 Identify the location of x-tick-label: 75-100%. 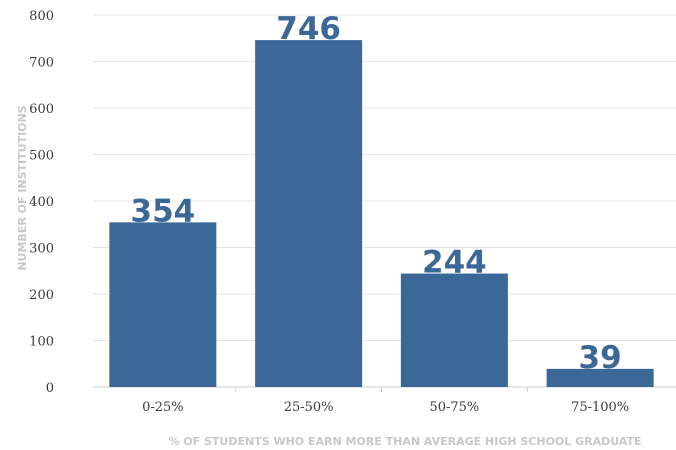
(600, 407).